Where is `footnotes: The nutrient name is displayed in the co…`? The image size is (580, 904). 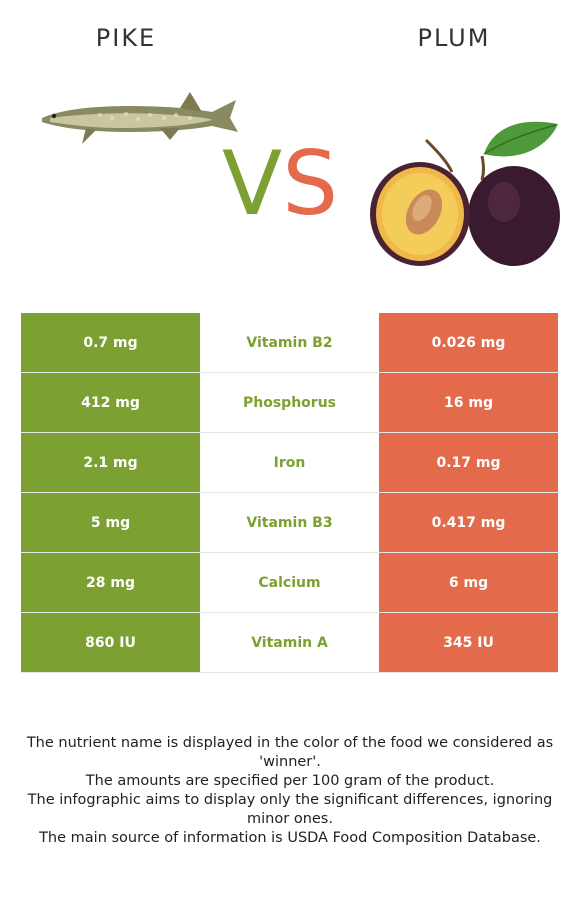
footnotes: The nutrient name is displayed in the co… is located at coordinates (290, 791).